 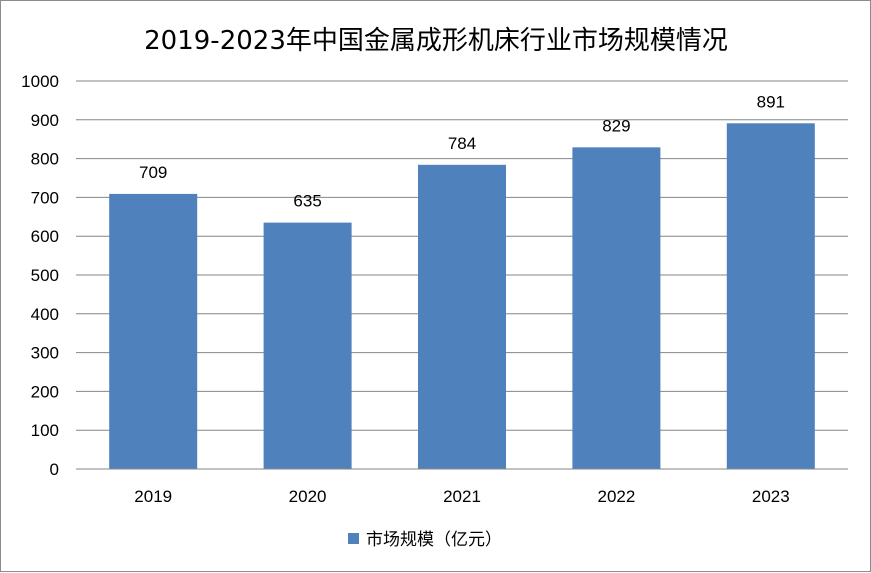 What do you see at coordinates (45, 391) in the screenshot?
I see `y-tick-label: 200` at bounding box center [45, 391].